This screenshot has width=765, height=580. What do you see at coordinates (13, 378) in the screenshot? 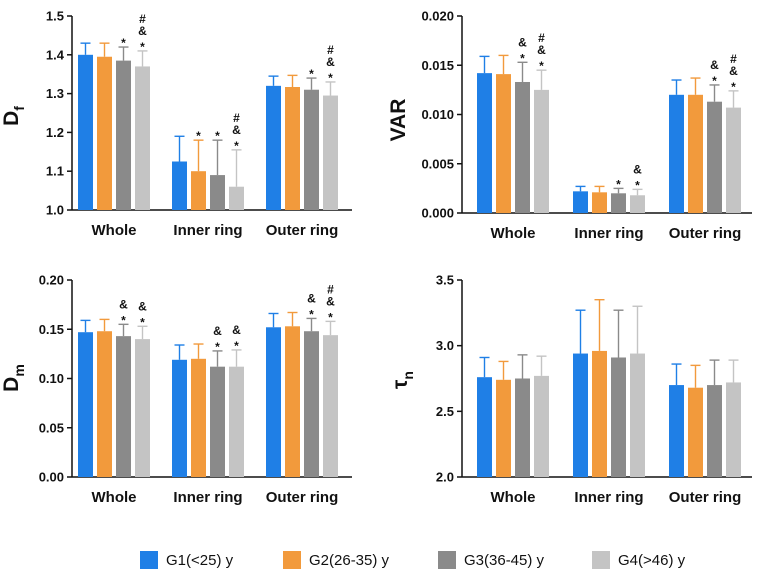
I see `y-axis-label: Dm` at bounding box center [13, 378].